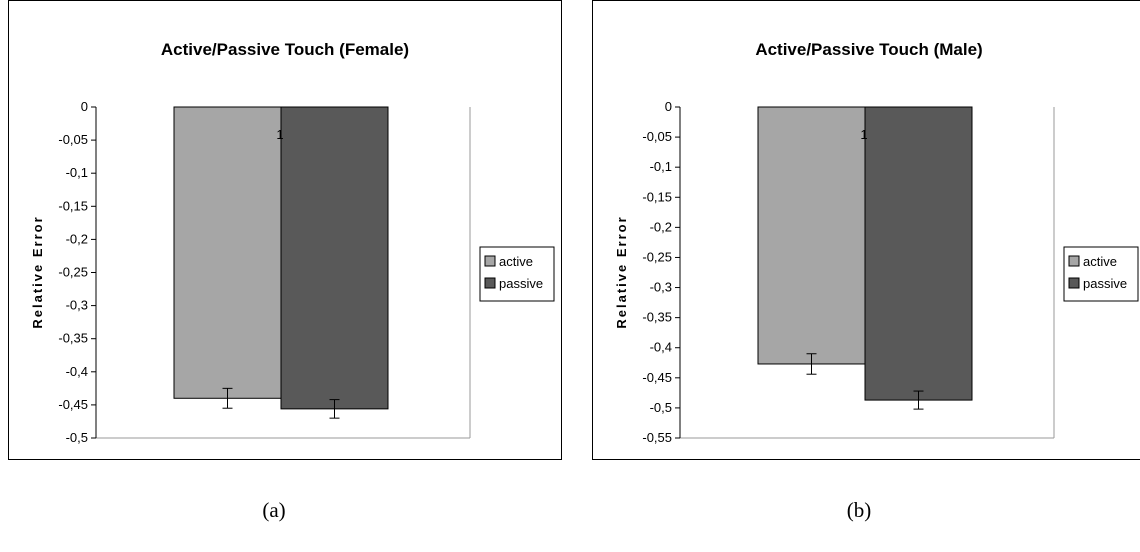  I want to click on chart-title: Active/Passive Touch (Female), so click(285, 49).